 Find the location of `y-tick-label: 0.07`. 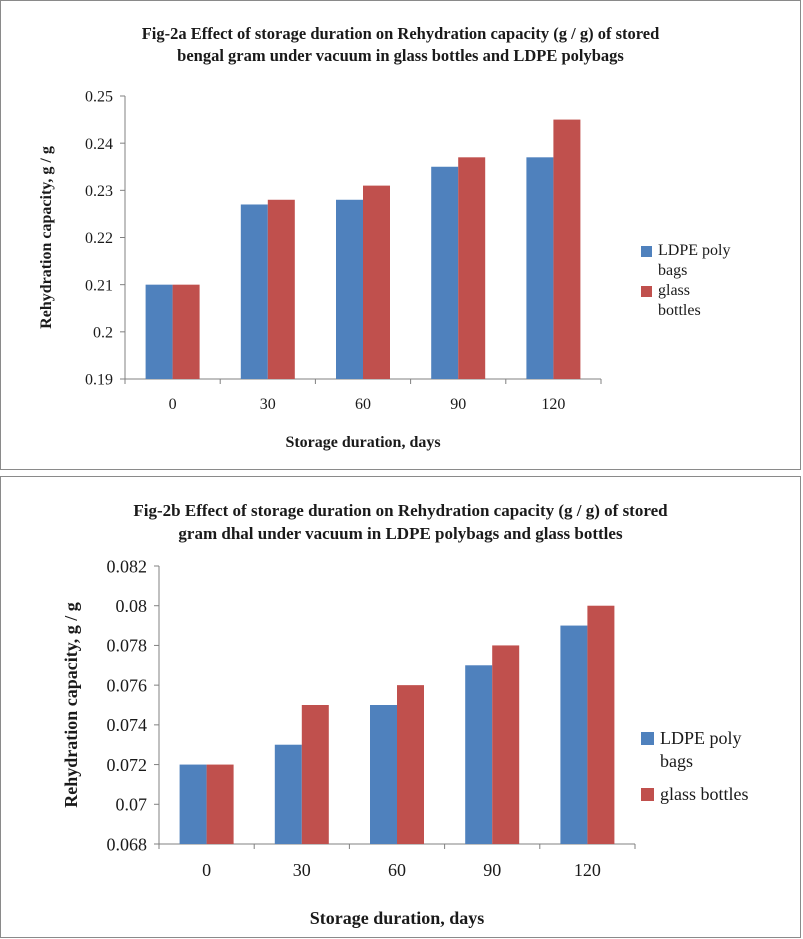

y-tick-label: 0.07 is located at coordinates (132, 805).